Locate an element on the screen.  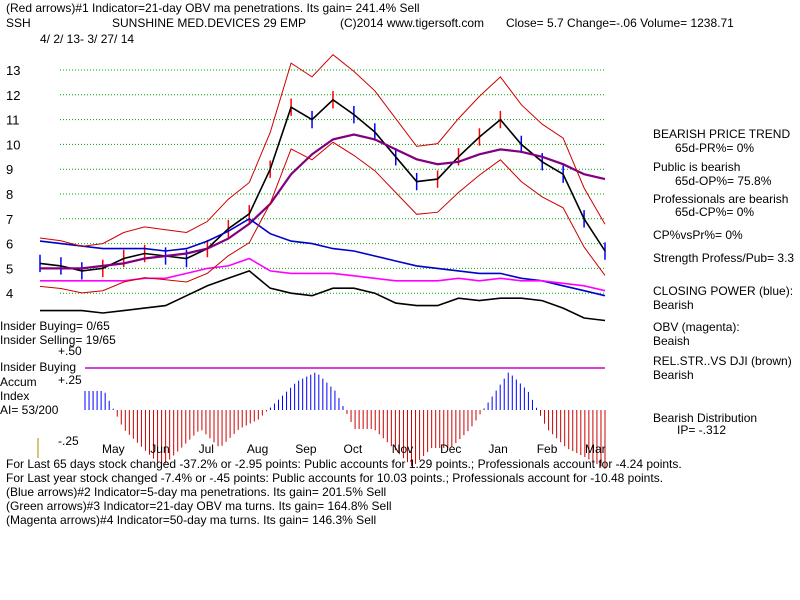
relstr-label: REL.STR..VS DJI (brown) is located at coordinates (722, 361).